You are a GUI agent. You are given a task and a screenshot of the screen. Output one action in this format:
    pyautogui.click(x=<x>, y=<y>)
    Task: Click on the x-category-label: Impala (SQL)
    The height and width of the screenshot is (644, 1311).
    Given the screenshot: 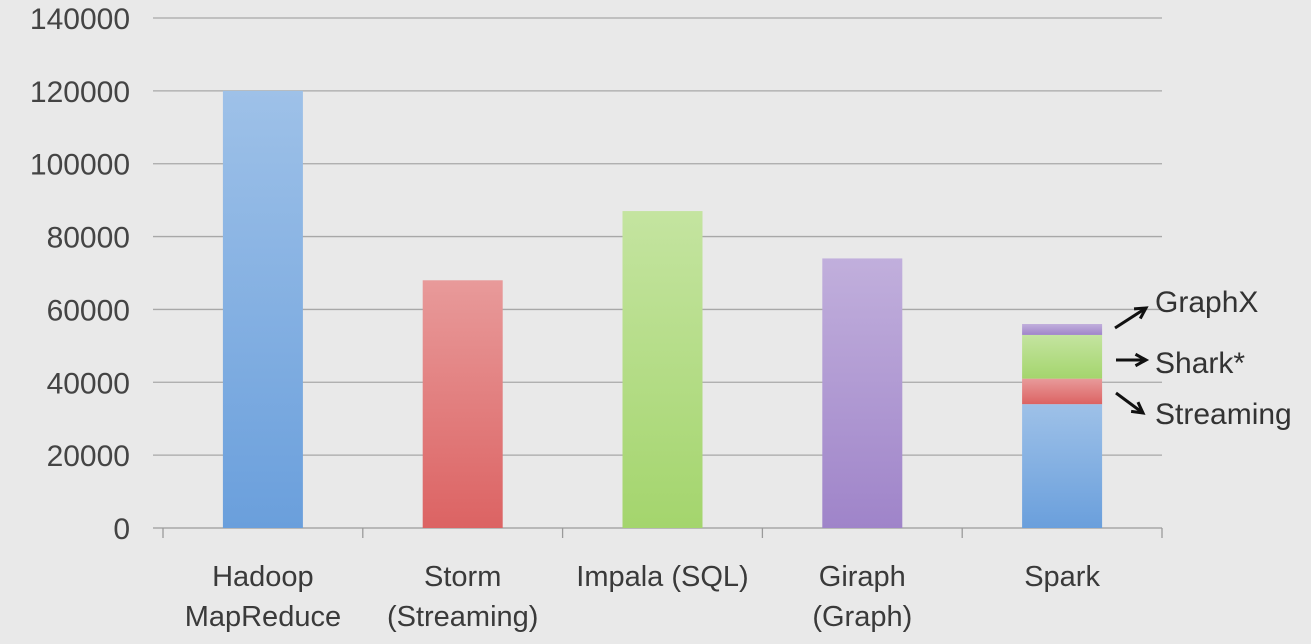 What is the action you would take?
    pyautogui.click(x=662, y=577)
    